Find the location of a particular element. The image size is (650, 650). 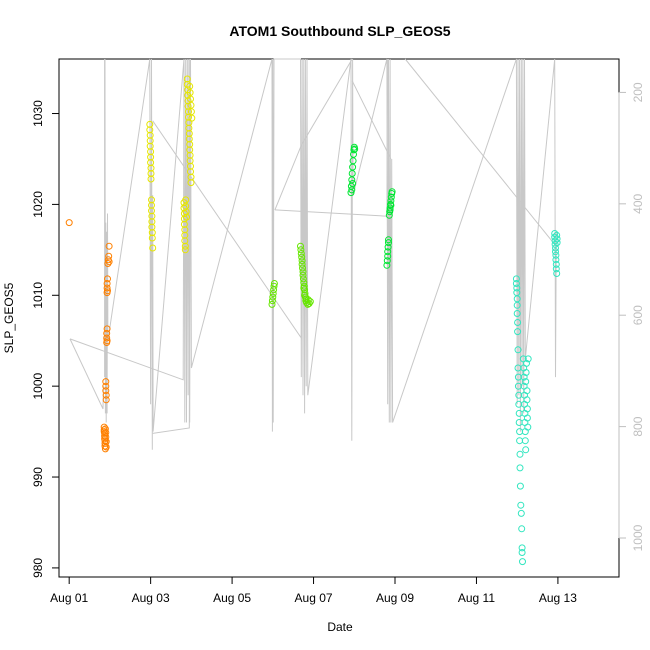

y-tick-label: 980 is located at coordinates (38, 568).